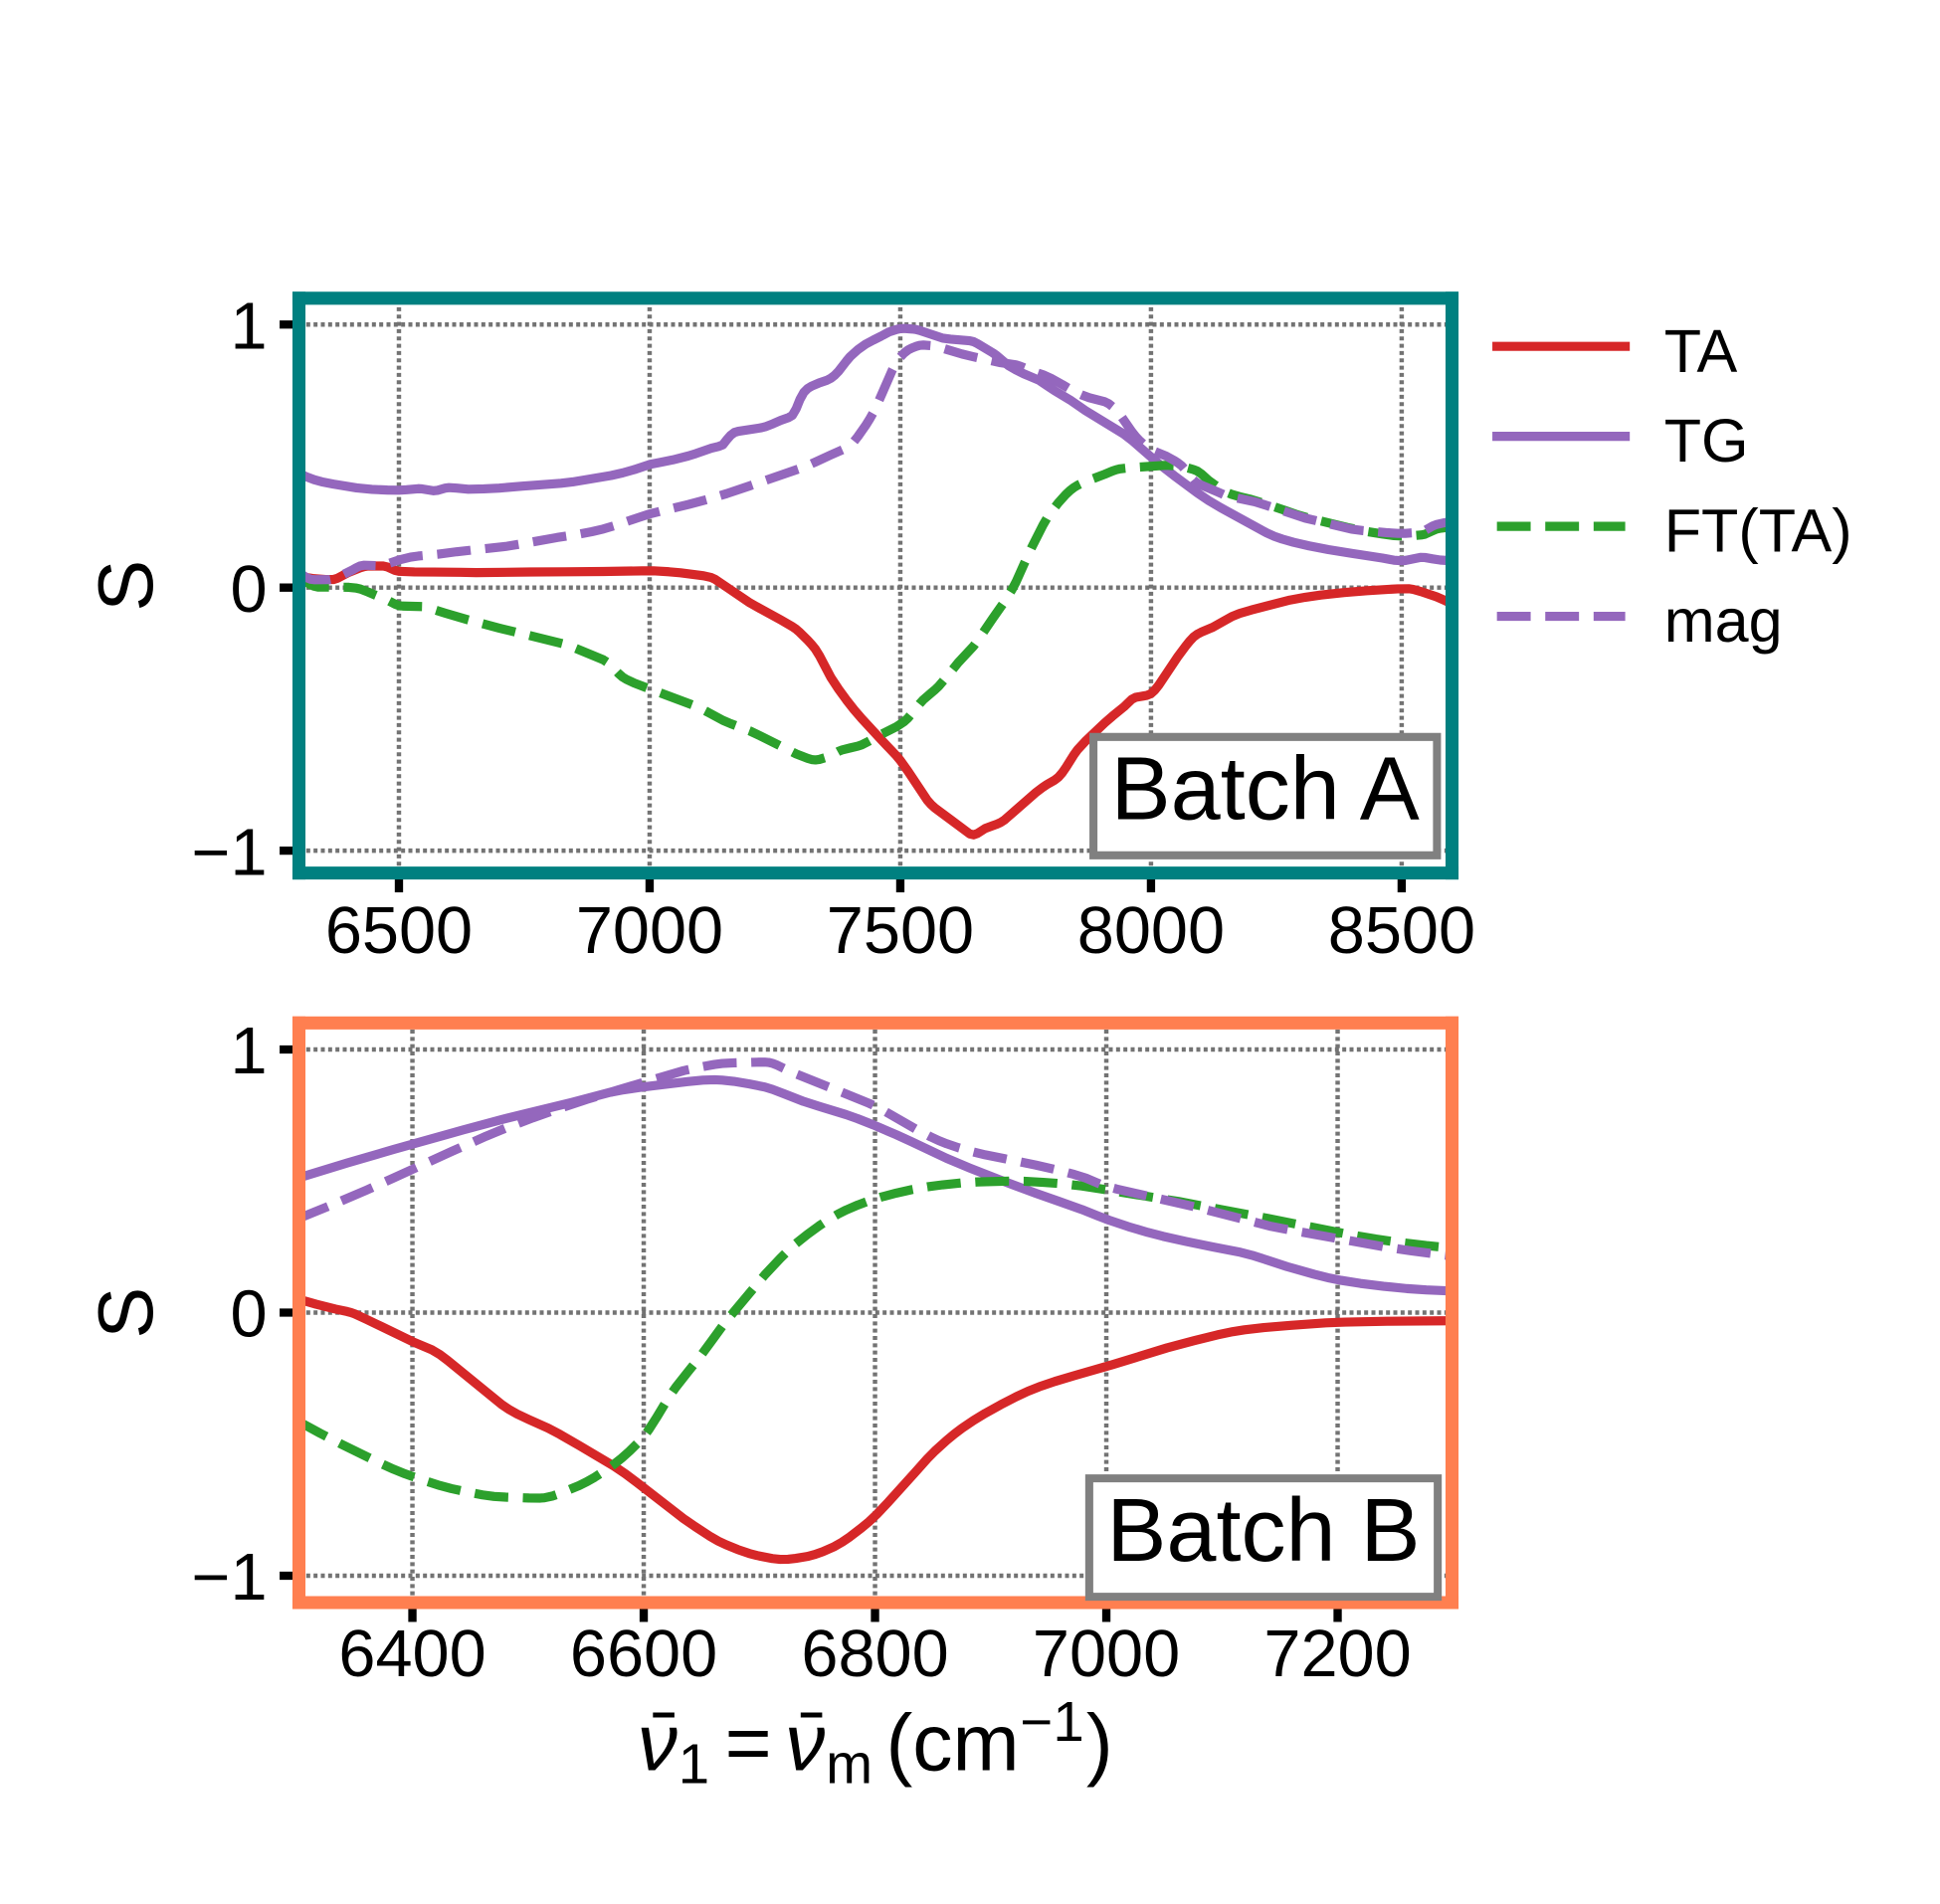 The height and width of the screenshot is (1904, 1940). What do you see at coordinates (1758, 531) in the screenshot?
I see `svg-text: FT(TA)` at bounding box center [1758, 531].